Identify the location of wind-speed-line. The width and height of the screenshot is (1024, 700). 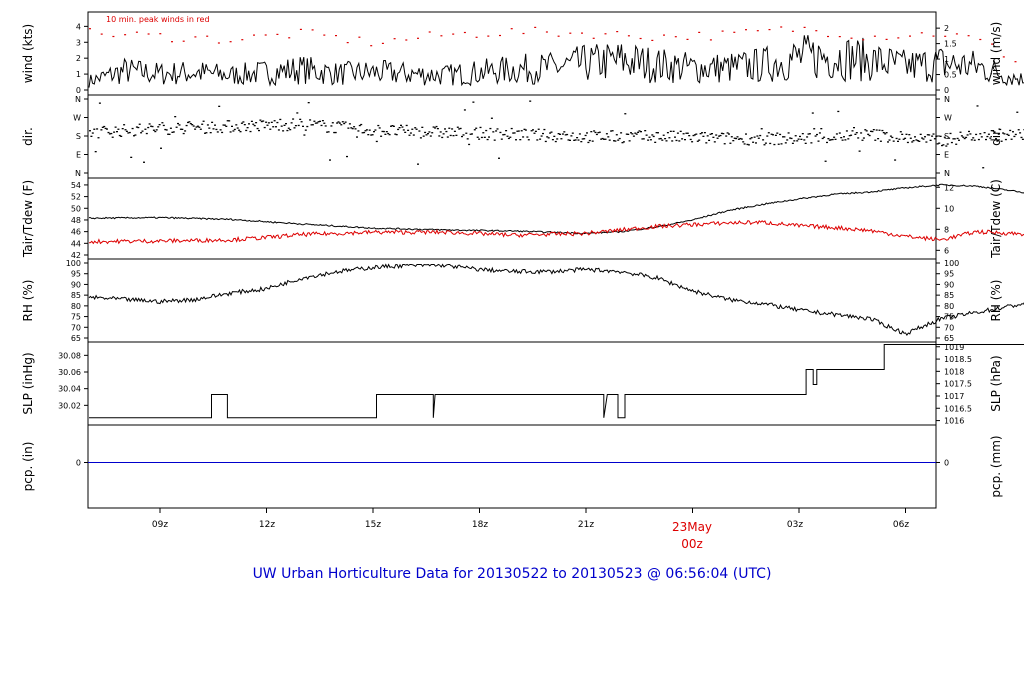
(556, 61).